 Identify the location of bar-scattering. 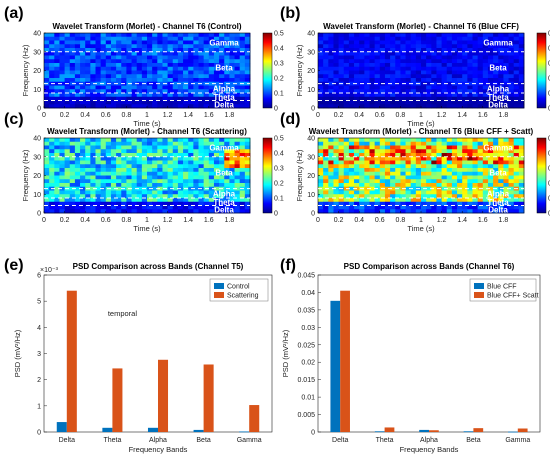
(254, 418).